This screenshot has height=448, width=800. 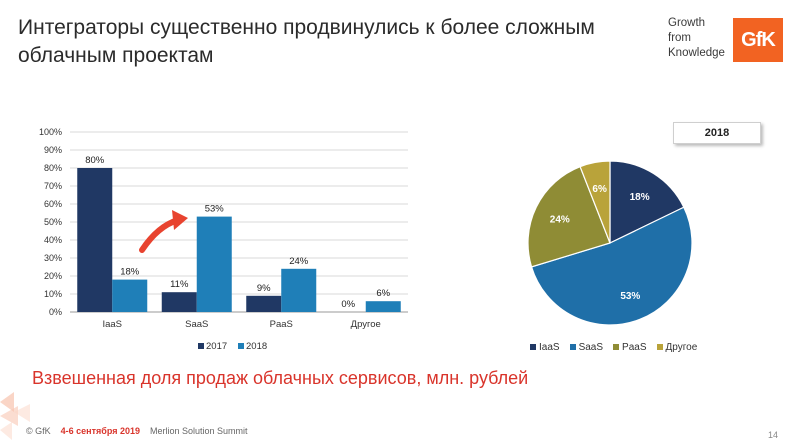 I want to click on pie-legend-item: SaaS, so click(x=586, y=347).